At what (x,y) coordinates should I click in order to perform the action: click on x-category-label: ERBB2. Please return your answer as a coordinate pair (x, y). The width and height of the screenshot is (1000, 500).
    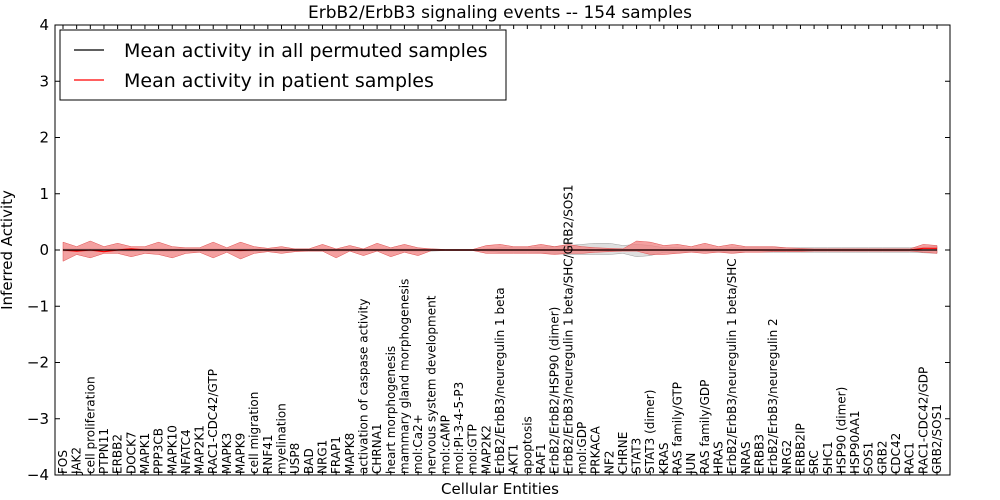
    Looking at the image, I should click on (118, 454).